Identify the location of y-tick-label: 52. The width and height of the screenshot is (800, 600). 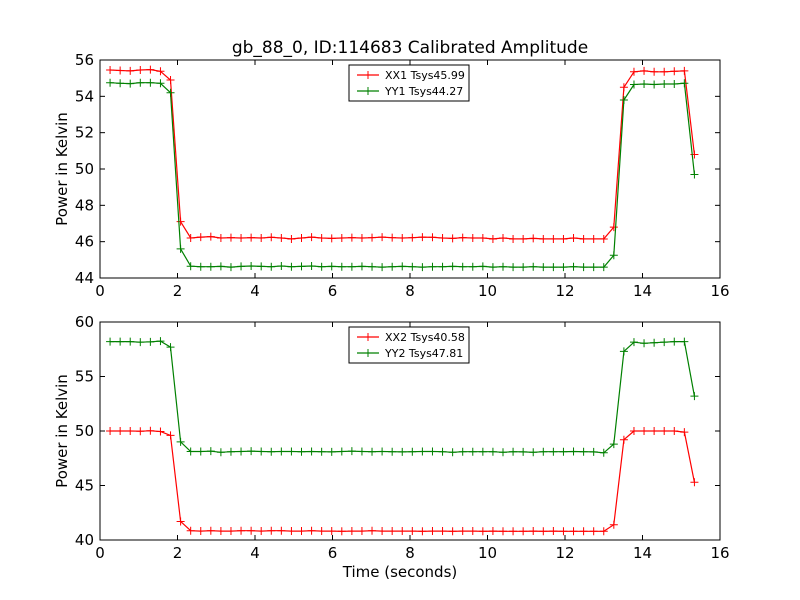
(84, 133).